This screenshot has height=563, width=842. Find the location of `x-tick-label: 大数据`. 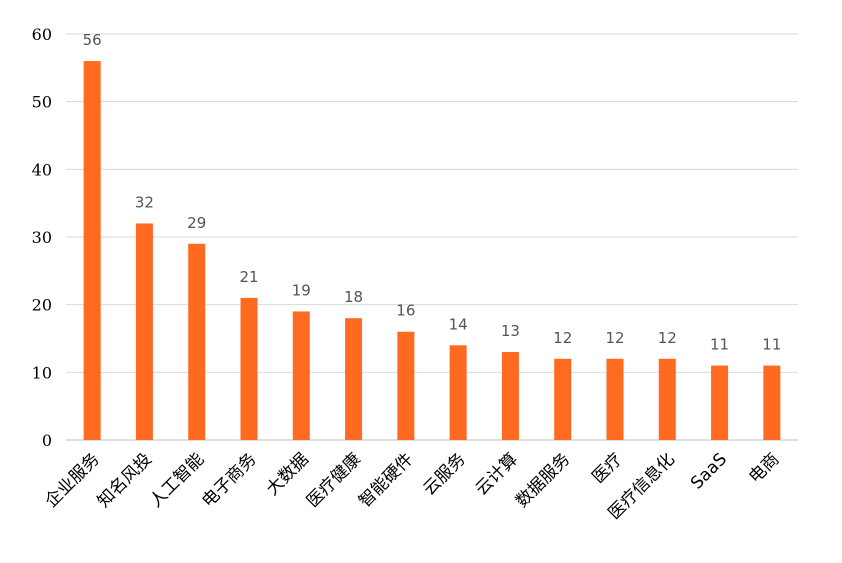

x-tick-label: 大数据 is located at coordinates (288, 474).